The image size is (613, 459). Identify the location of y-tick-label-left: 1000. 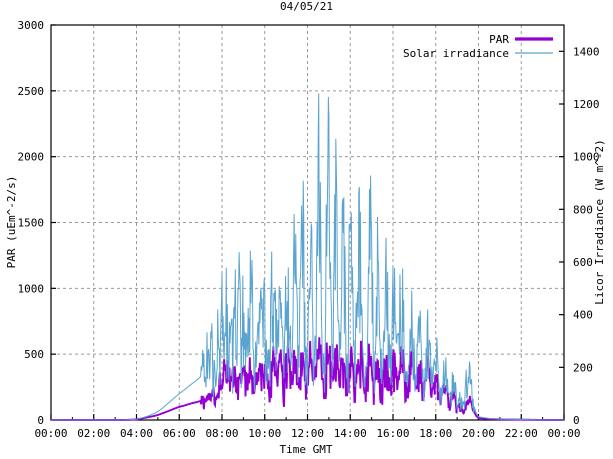
(31, 288).